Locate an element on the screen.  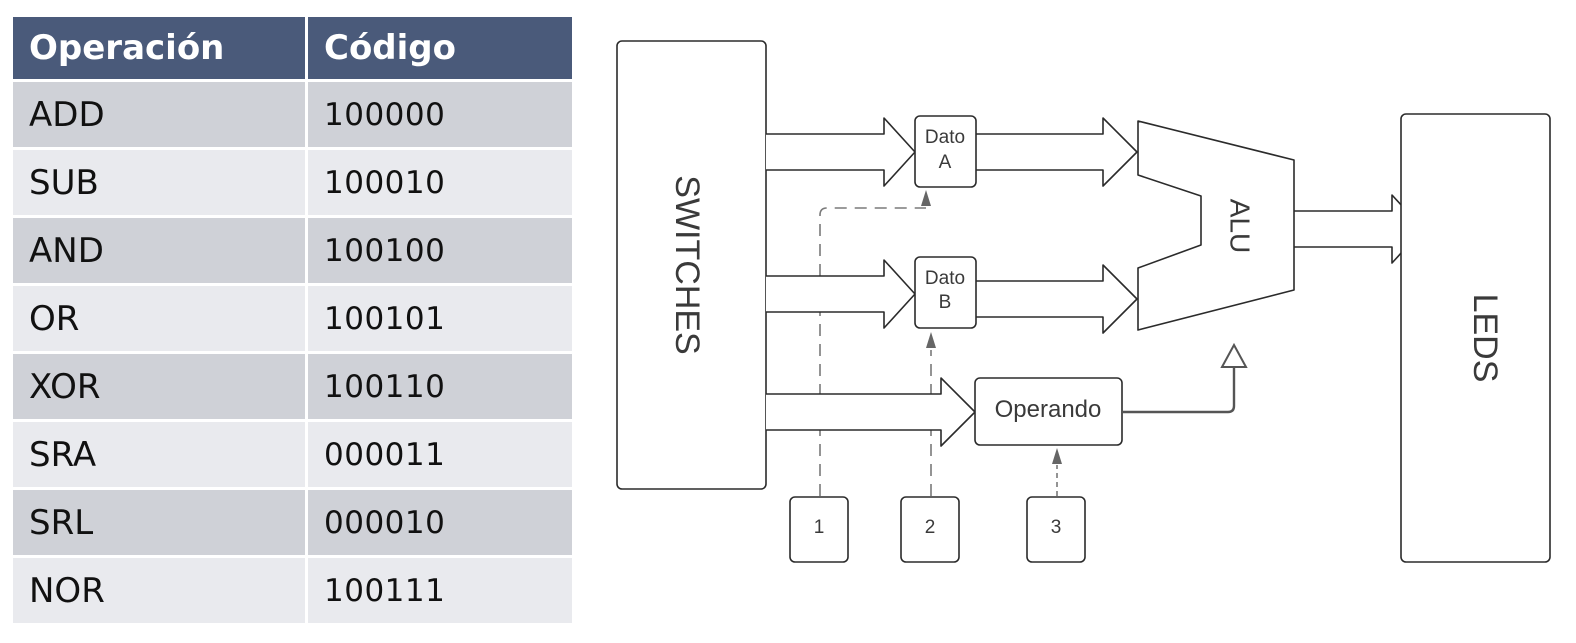
button-1-label: 1 is located at coordinates (819, 527).